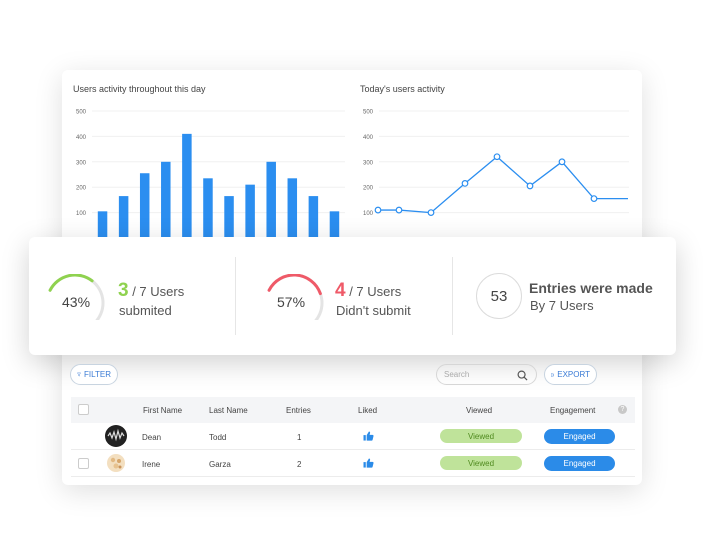 Image resolution: width=706 pixels, height=557 pixels. I want to click on submitted-count-line: 3 / 7 Users, so click(151, 291).